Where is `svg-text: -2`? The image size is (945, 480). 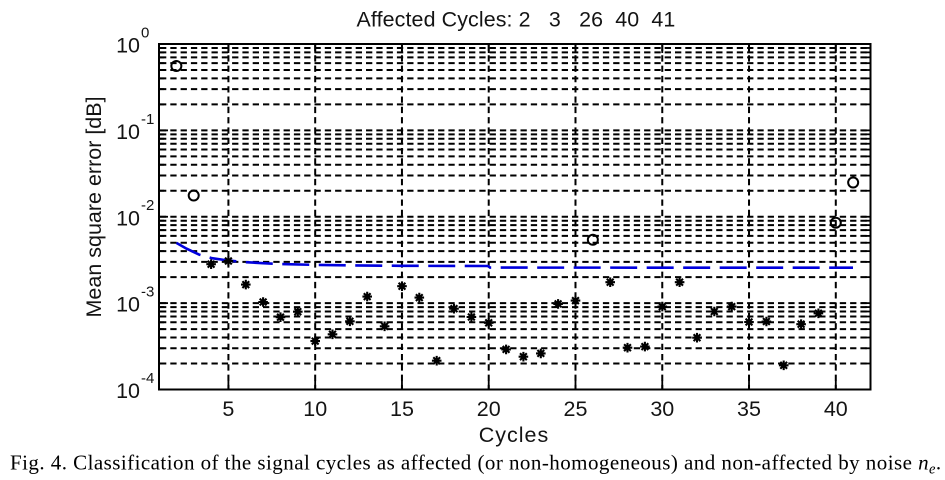
svg-text: -2 is located at coordinates (147, 205).